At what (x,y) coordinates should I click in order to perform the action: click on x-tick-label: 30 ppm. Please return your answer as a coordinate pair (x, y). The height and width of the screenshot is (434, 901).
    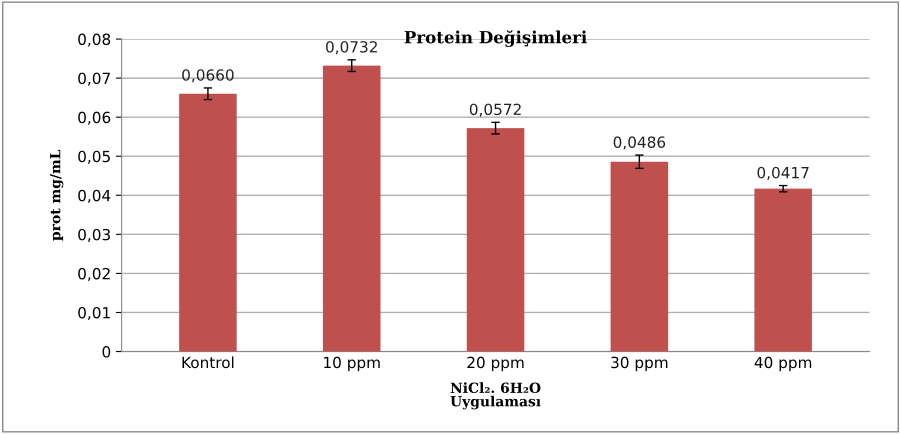
    Looking at the image, I should click on (639, 364).